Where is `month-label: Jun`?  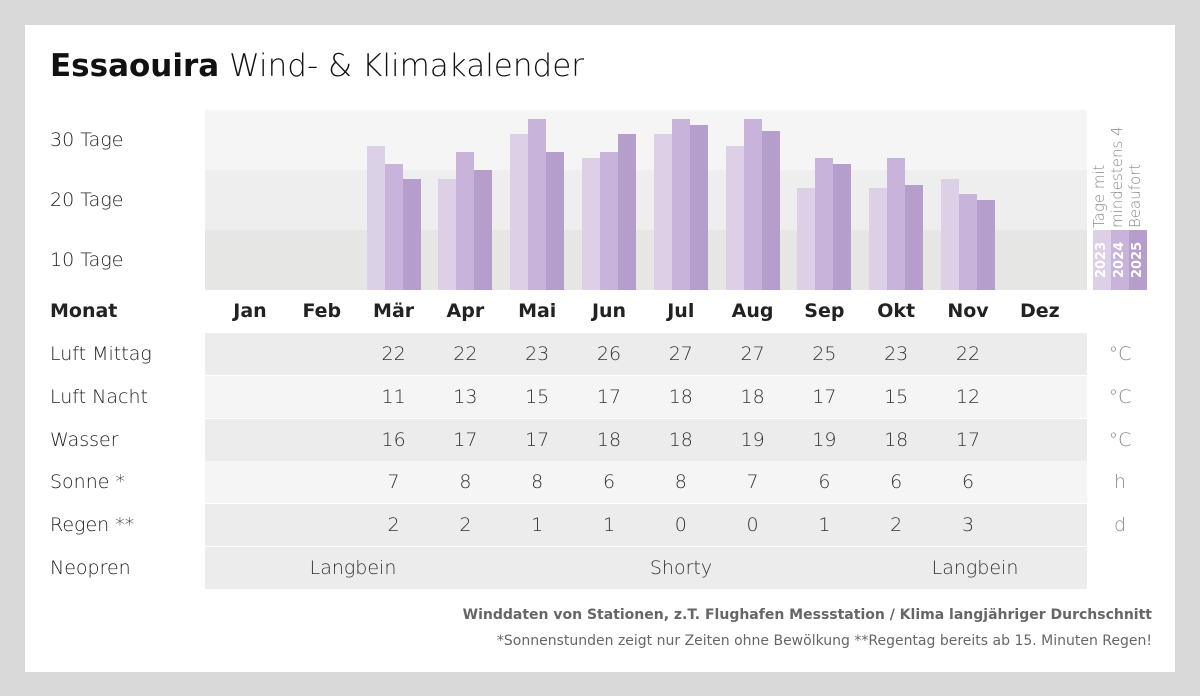
month-label: Jun is located at coordinates (609, 311).